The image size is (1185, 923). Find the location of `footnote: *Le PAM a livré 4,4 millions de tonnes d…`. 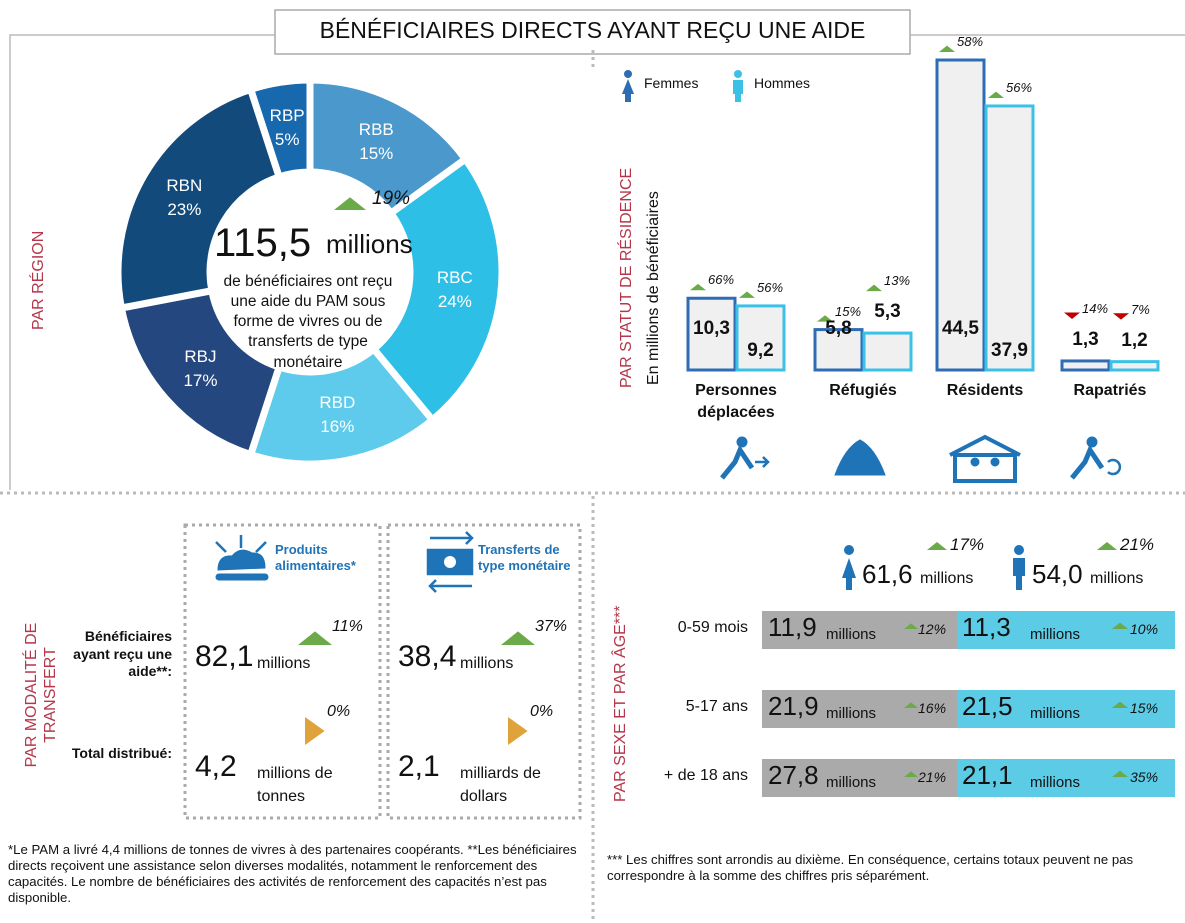

footnote: *Le PAM a livré 4,4 millions de tonnes d… is located at coordinates (292, 873).